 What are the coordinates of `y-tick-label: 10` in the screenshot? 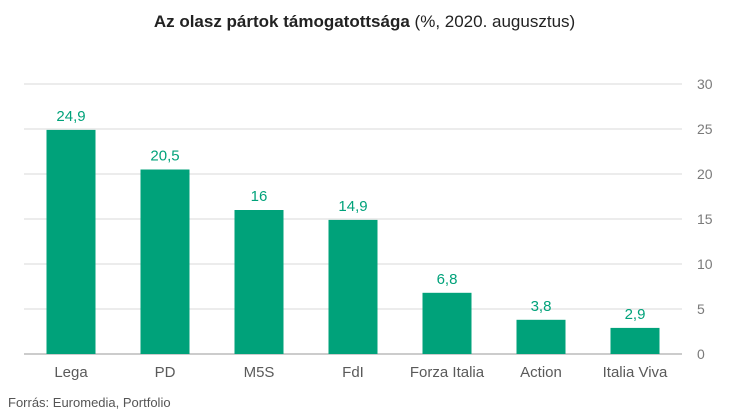 It's located at (705, 264).